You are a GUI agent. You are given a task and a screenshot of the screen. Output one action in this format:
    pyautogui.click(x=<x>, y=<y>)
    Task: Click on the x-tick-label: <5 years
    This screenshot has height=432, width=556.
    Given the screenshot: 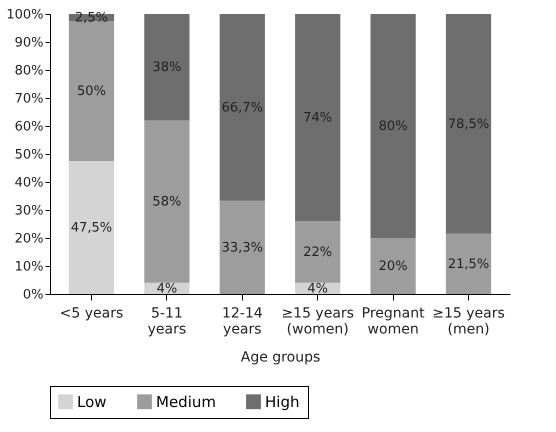 What is the action you would take?
    pyautogui.click(x=92, y=314)
    